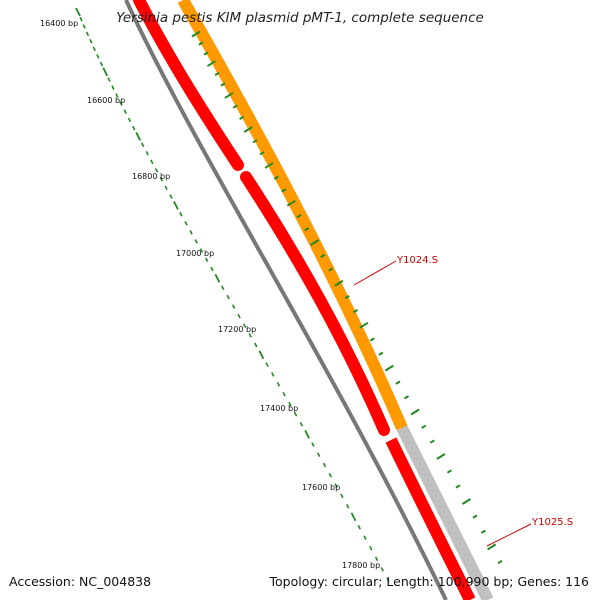 This screenshot has height=600, width=600. What do you see at coordinates (237, 329) in the screenshot?
I see `ruler-label-17200: 17200 bp` at bounding box center [237, 329].